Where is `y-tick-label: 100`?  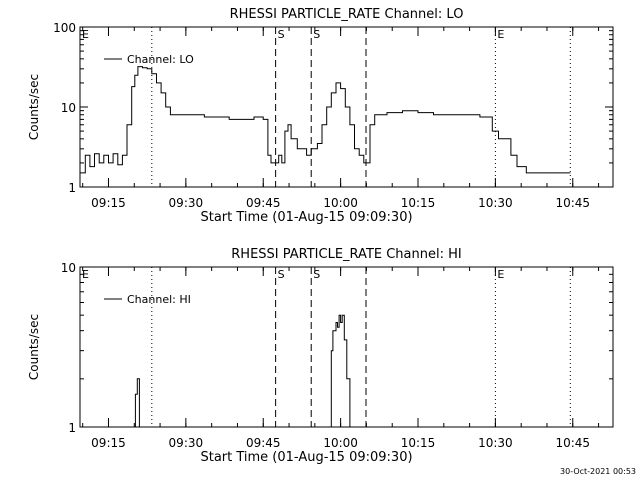 y-tick-label: 100 is located at coordinates (64, 28).